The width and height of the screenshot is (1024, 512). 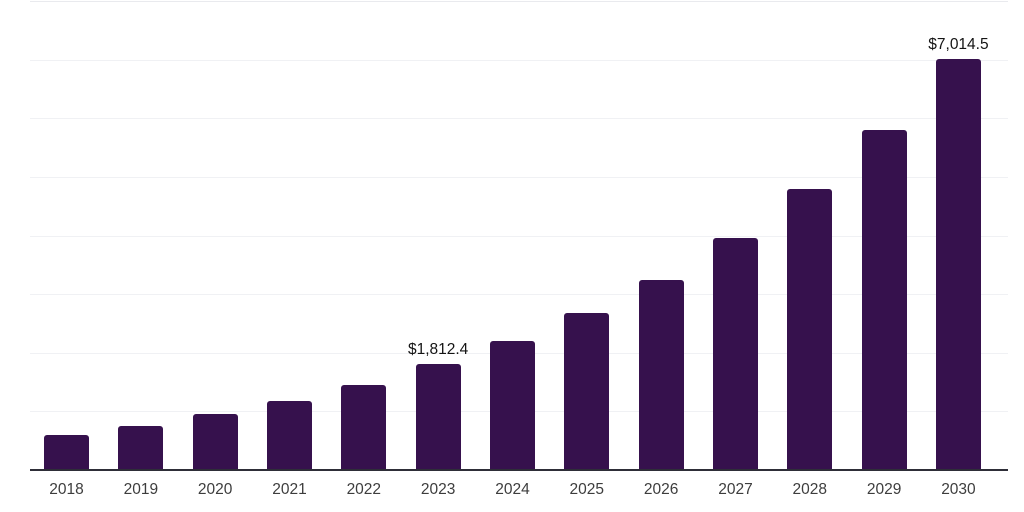 What do you see at coordinates (364, 427) in the screenshot?
I see `bar-2022` at bounding box center [364, 427].